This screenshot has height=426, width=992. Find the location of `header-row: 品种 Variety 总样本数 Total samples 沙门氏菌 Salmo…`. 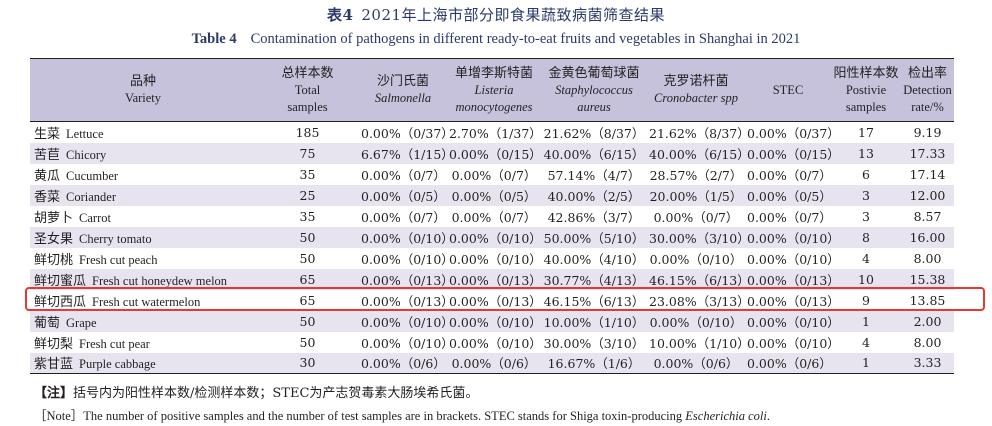

header-row: 品种 Variety 总样本数 Total samples 沙门氏菌 Salmo… is located at coordinates (492, 90).